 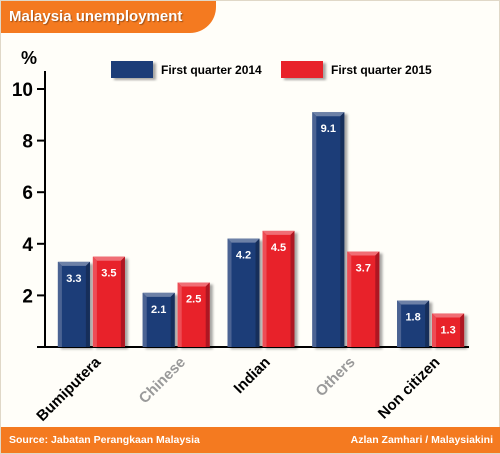 What do you see at coordinates (409, 388) in the screenshot?
I see `category-label: Non citizen` at bounding box center [409, 388].